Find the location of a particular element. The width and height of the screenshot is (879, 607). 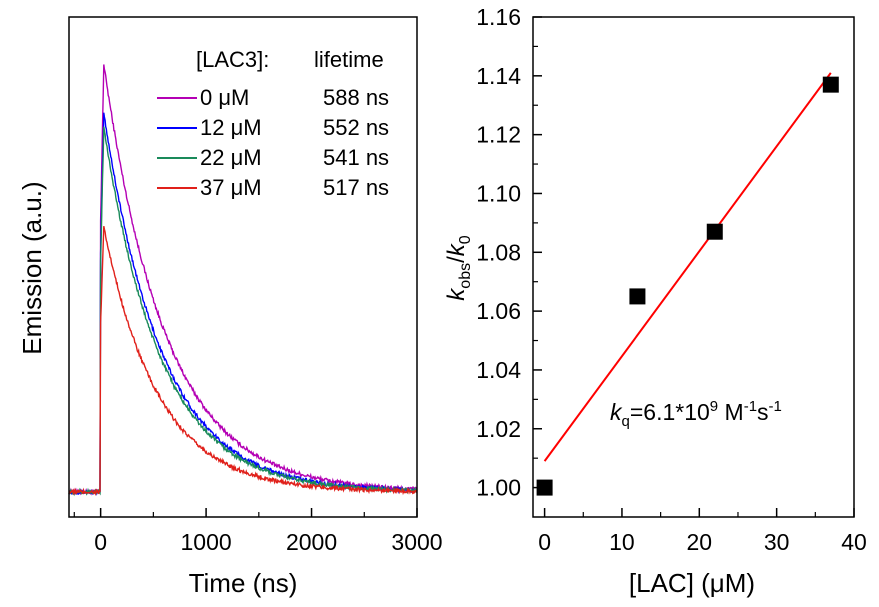

legend-lifetime-2: 541 ns is located at coordinates (356, 157).